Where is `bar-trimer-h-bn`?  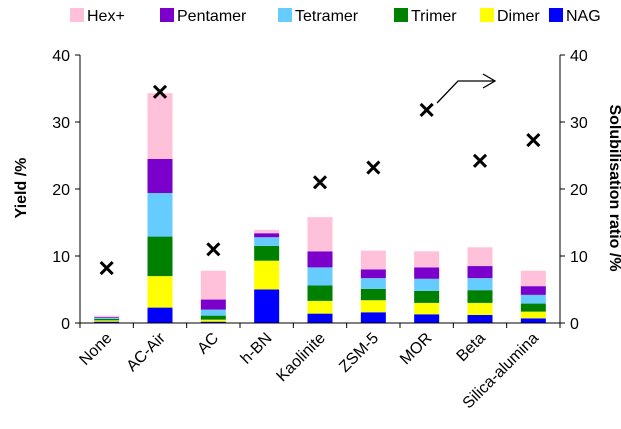 bar-trimer-h-bn is located at coordinates (267, 253).